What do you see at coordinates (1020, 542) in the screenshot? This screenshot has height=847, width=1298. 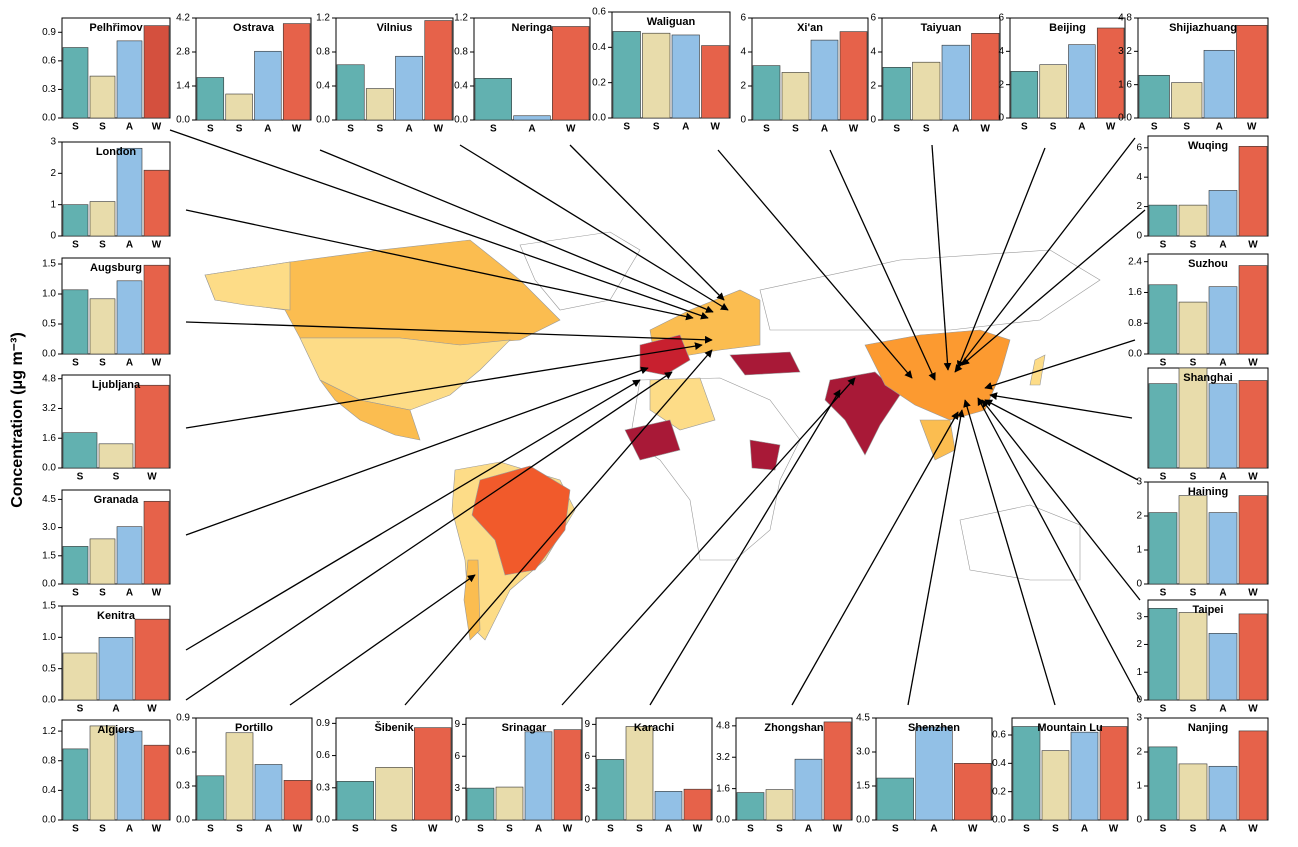 I see `australia` at bounding box center [1020, 542].